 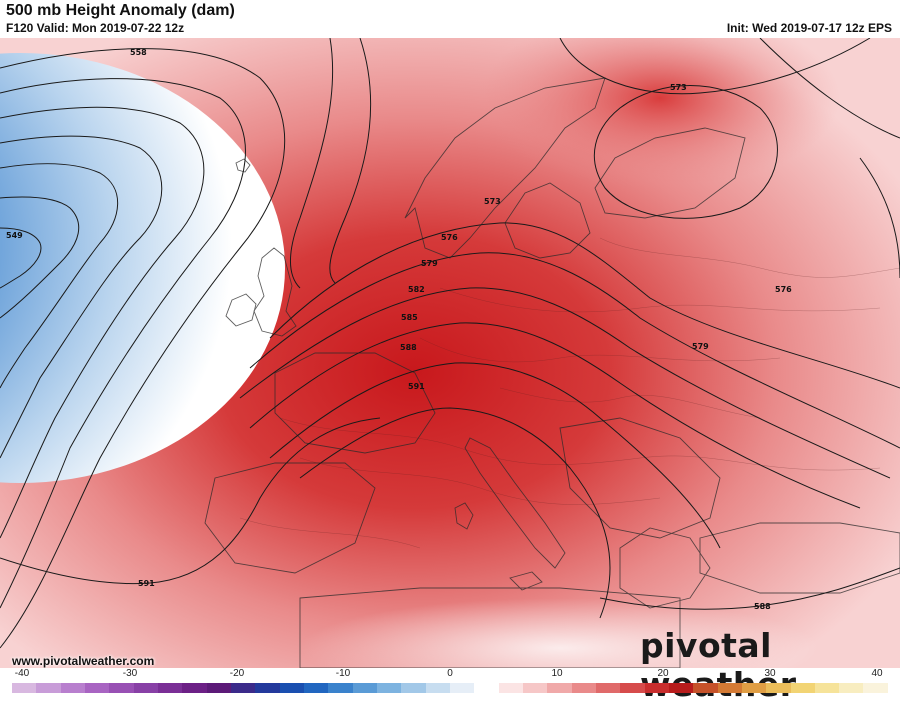 I want to click on contour-label: 558, so click(x=138, y=52).